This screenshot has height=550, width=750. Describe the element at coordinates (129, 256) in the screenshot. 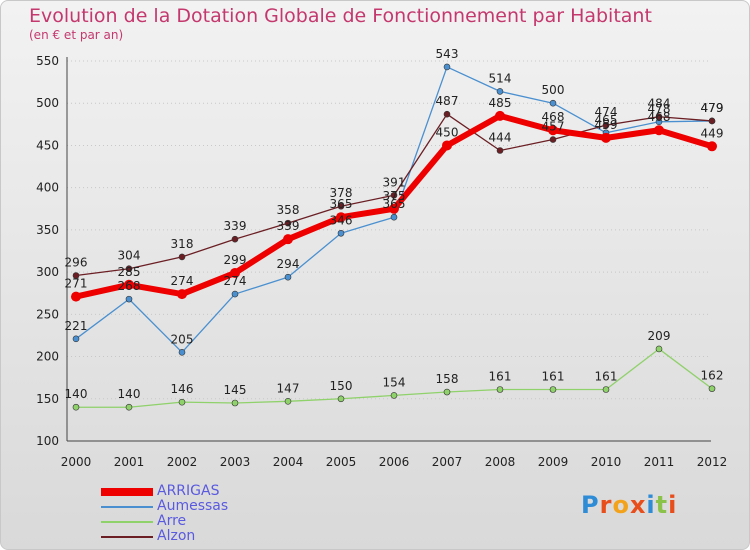

I see `data-label: 304` at that location.